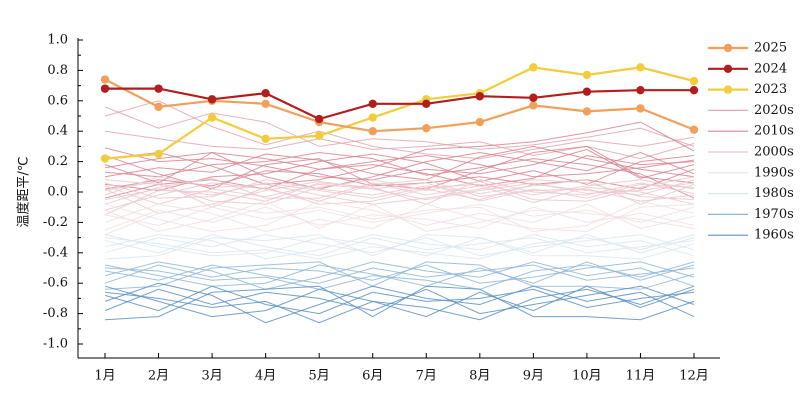 The height and width of the screenshot is (400, 800). Describe the element at coordinates (728, 89) in the screenshot. I see `legend-marker-2023` at that location.